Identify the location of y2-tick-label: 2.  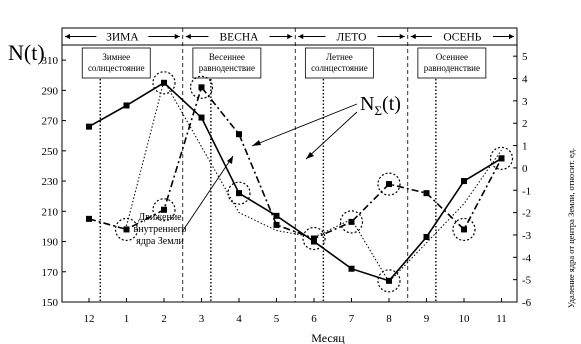
(525, 124).